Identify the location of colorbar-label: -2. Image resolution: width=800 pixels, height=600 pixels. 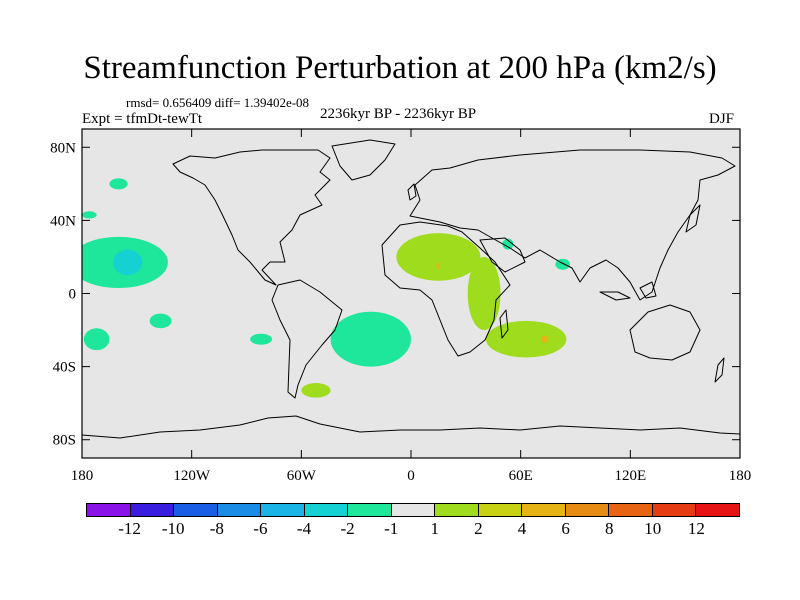
(347, 528).